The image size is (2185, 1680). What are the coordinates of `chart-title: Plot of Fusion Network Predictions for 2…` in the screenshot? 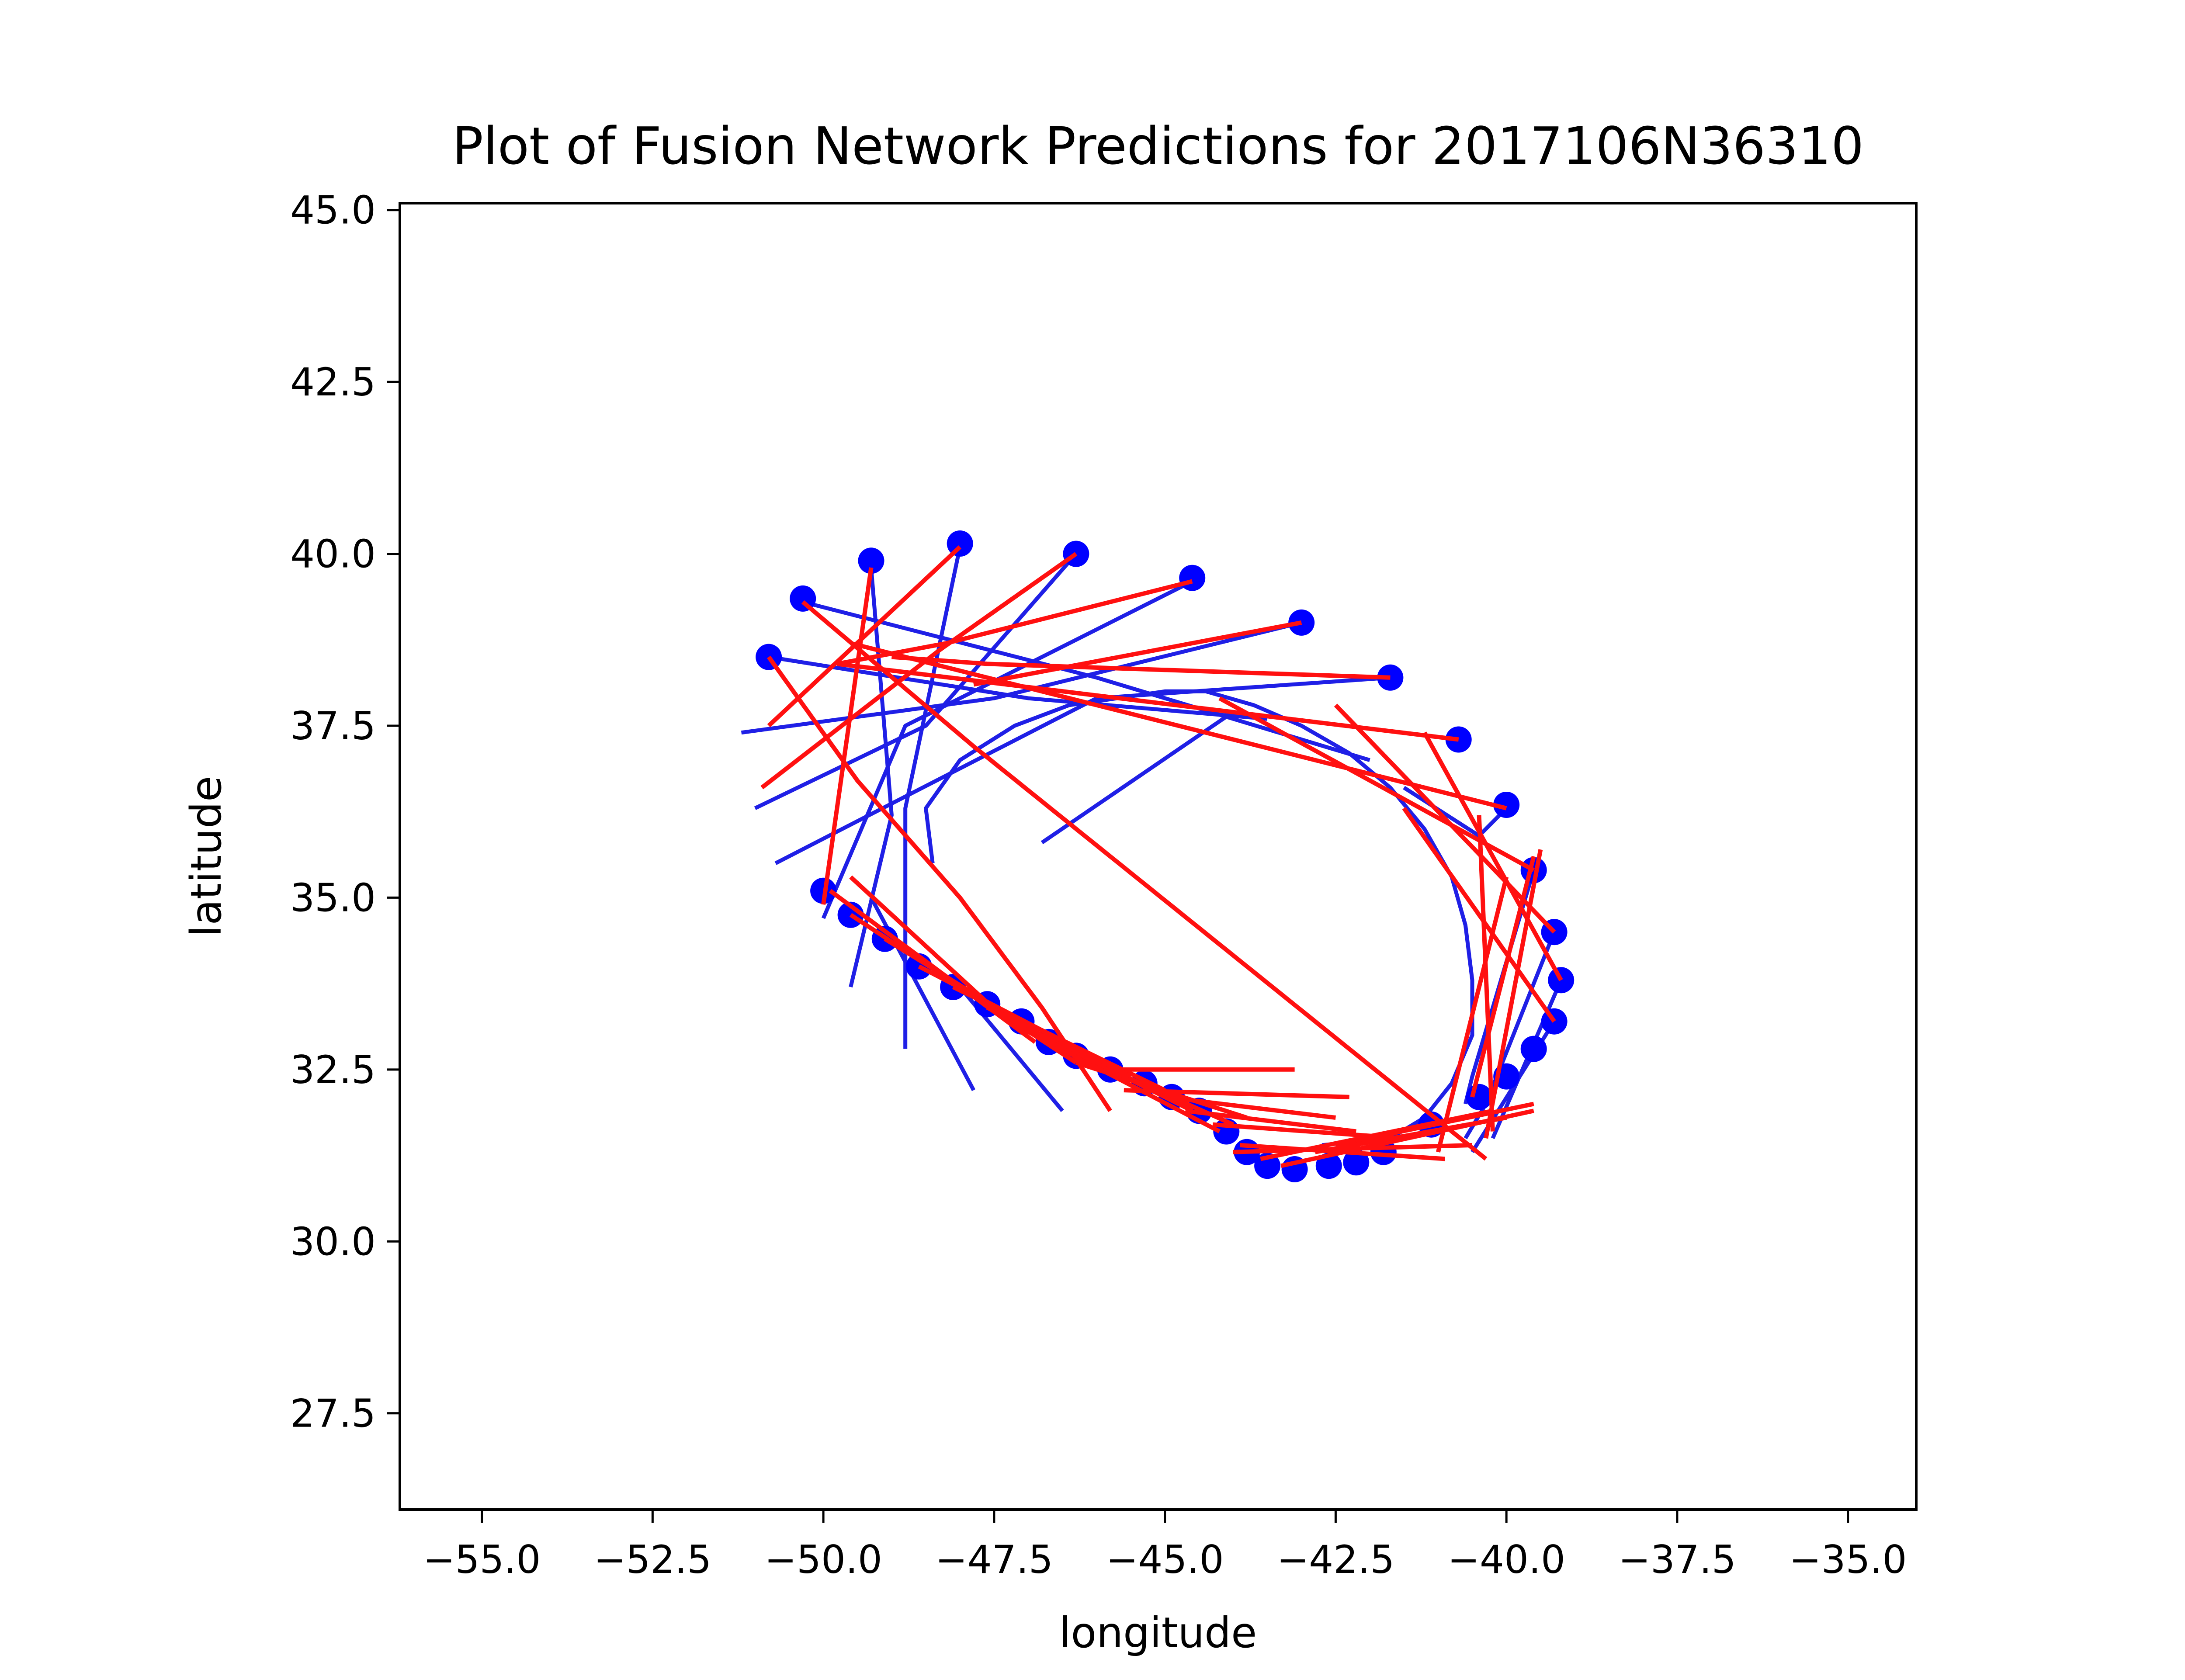 It's located at (1158, 146).